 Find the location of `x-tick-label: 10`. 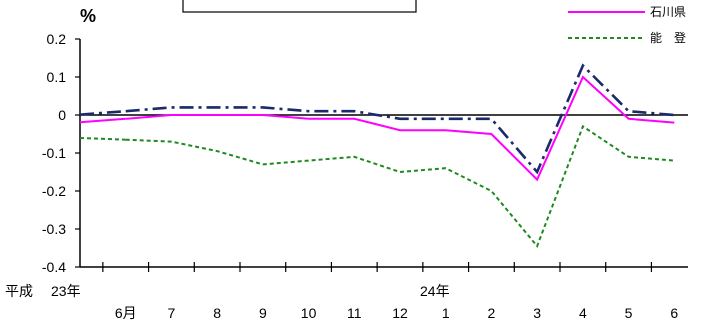

x-tick-label: 10 is located at coordinates (309, 312).